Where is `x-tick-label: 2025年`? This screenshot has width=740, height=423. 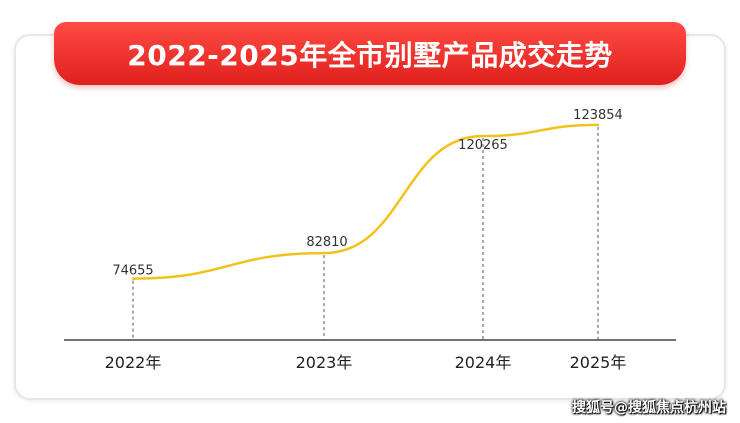 x-tick-label: 2025年 is located at coordinates (598, 362).